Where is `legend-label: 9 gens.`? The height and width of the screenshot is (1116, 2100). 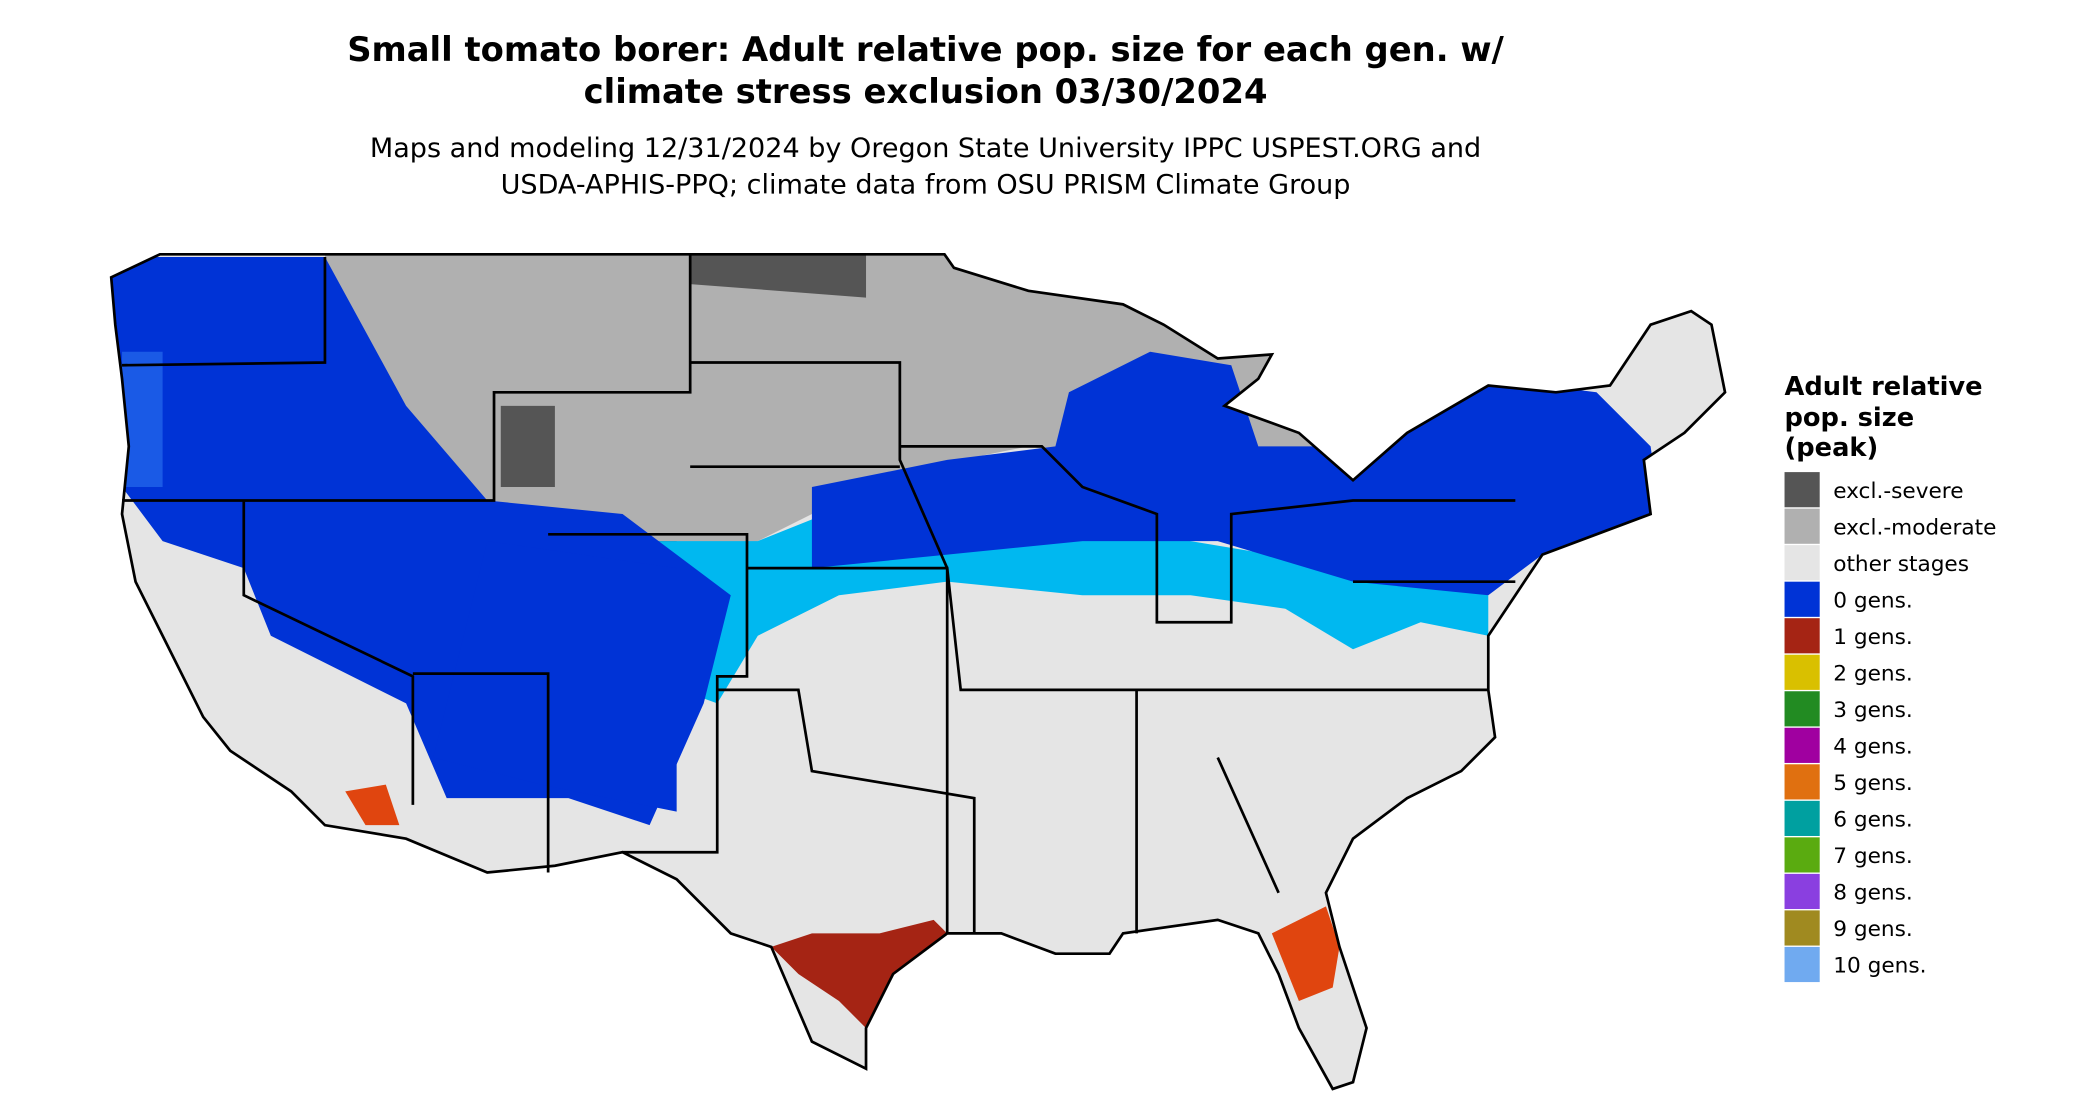 legend-label: 9 gens. is located at coordinates (1873, 929).